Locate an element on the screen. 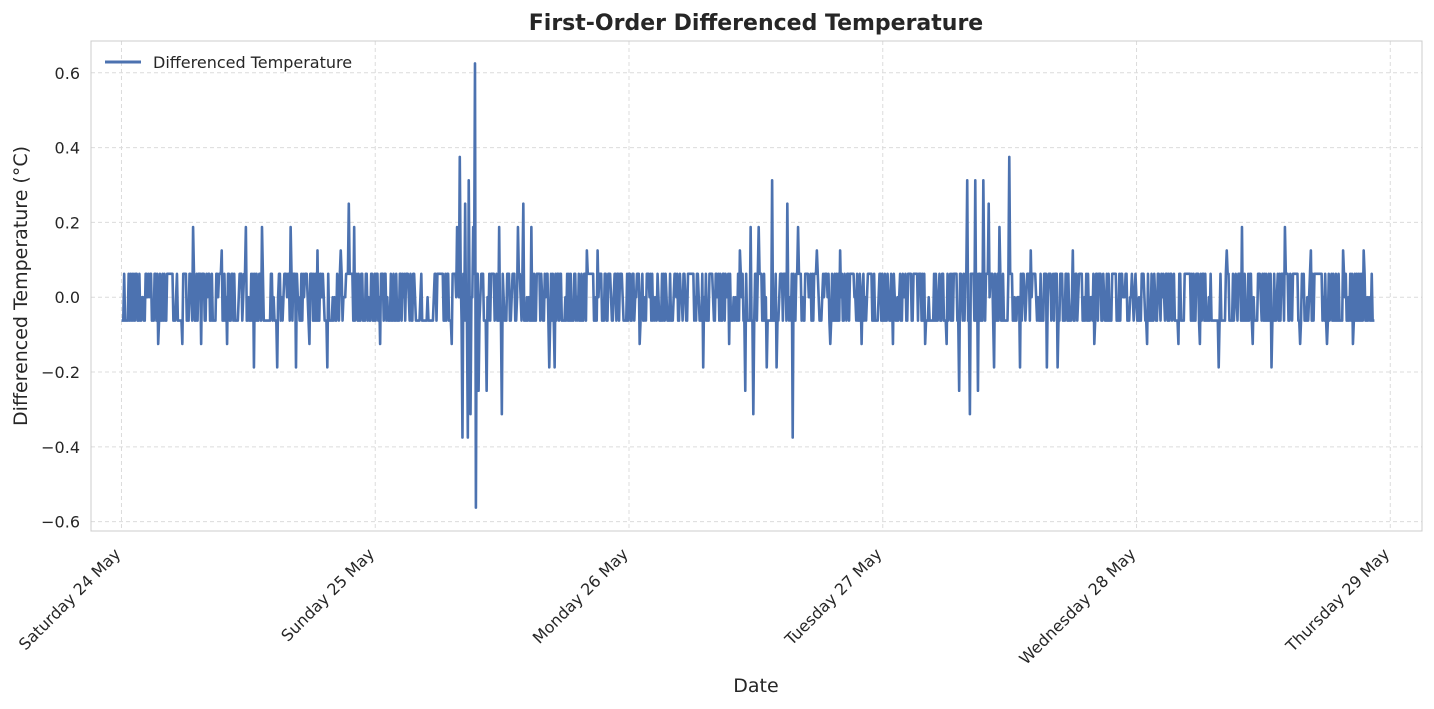 The image size is (1434, 709). y-tick-label: −0.4 is located at coordinates (60, 447).